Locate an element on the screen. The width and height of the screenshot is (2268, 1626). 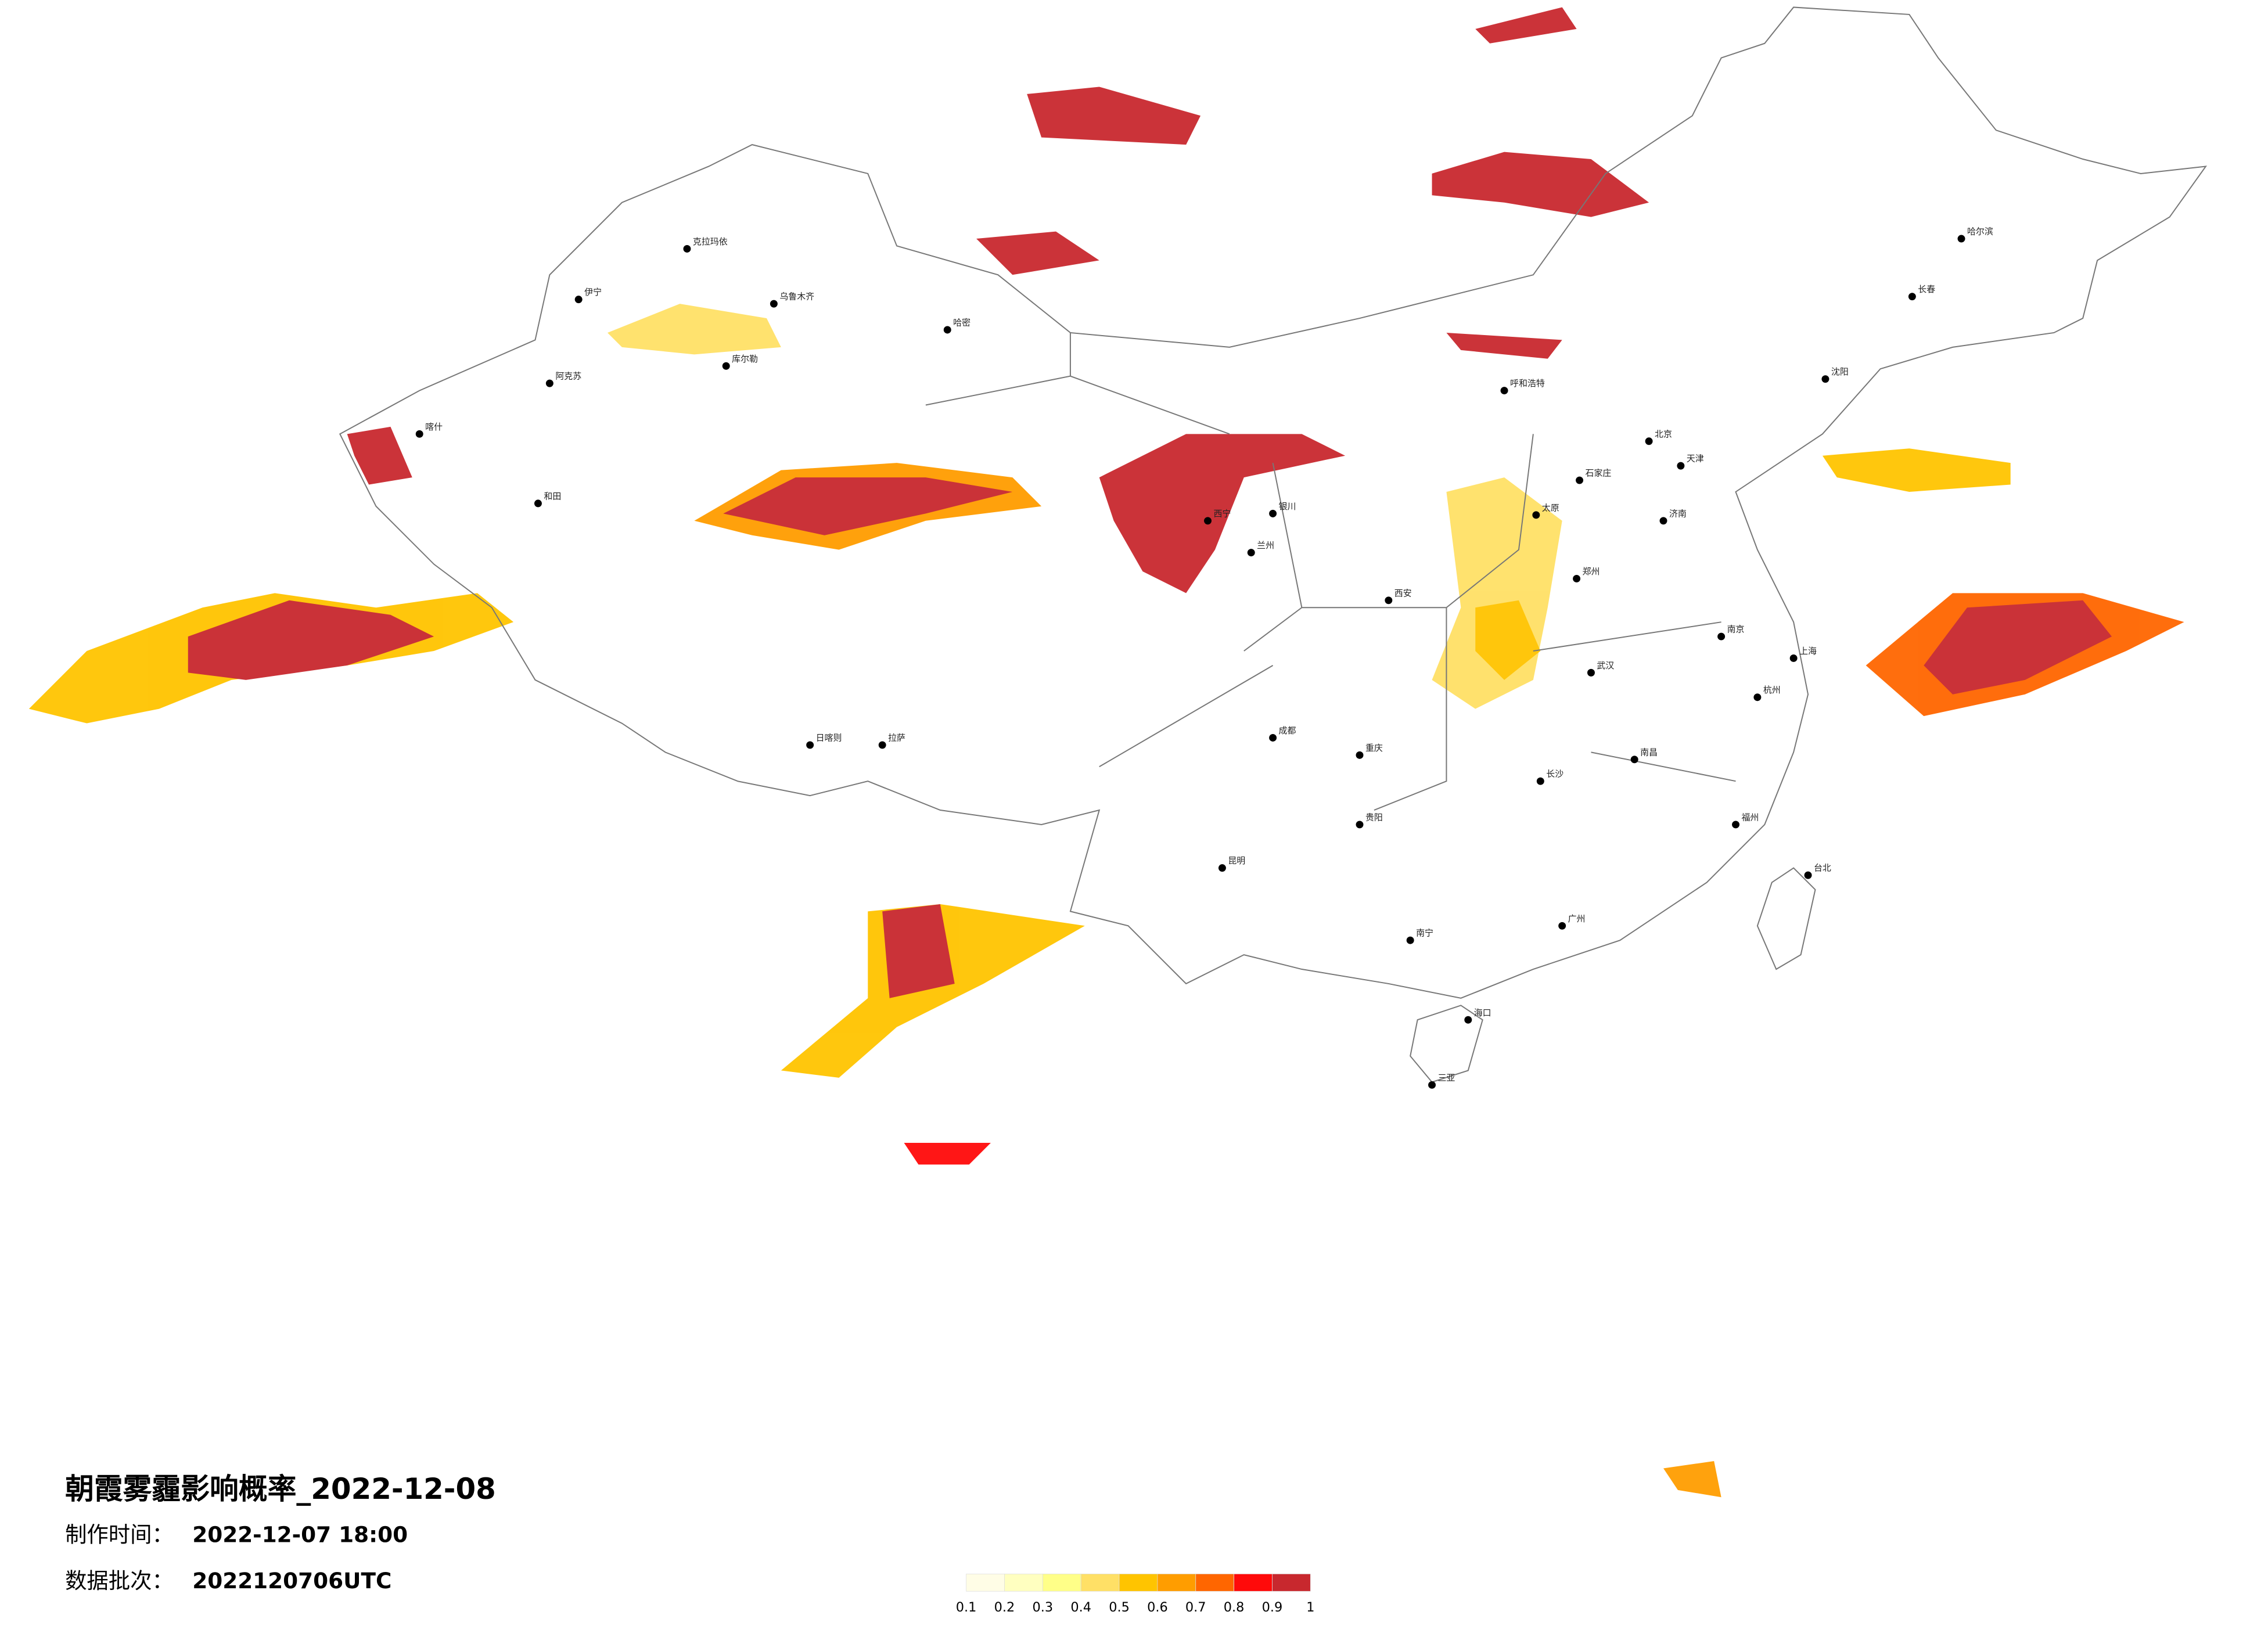
city-label: 南昌 is located at coordinates (1649, 752).